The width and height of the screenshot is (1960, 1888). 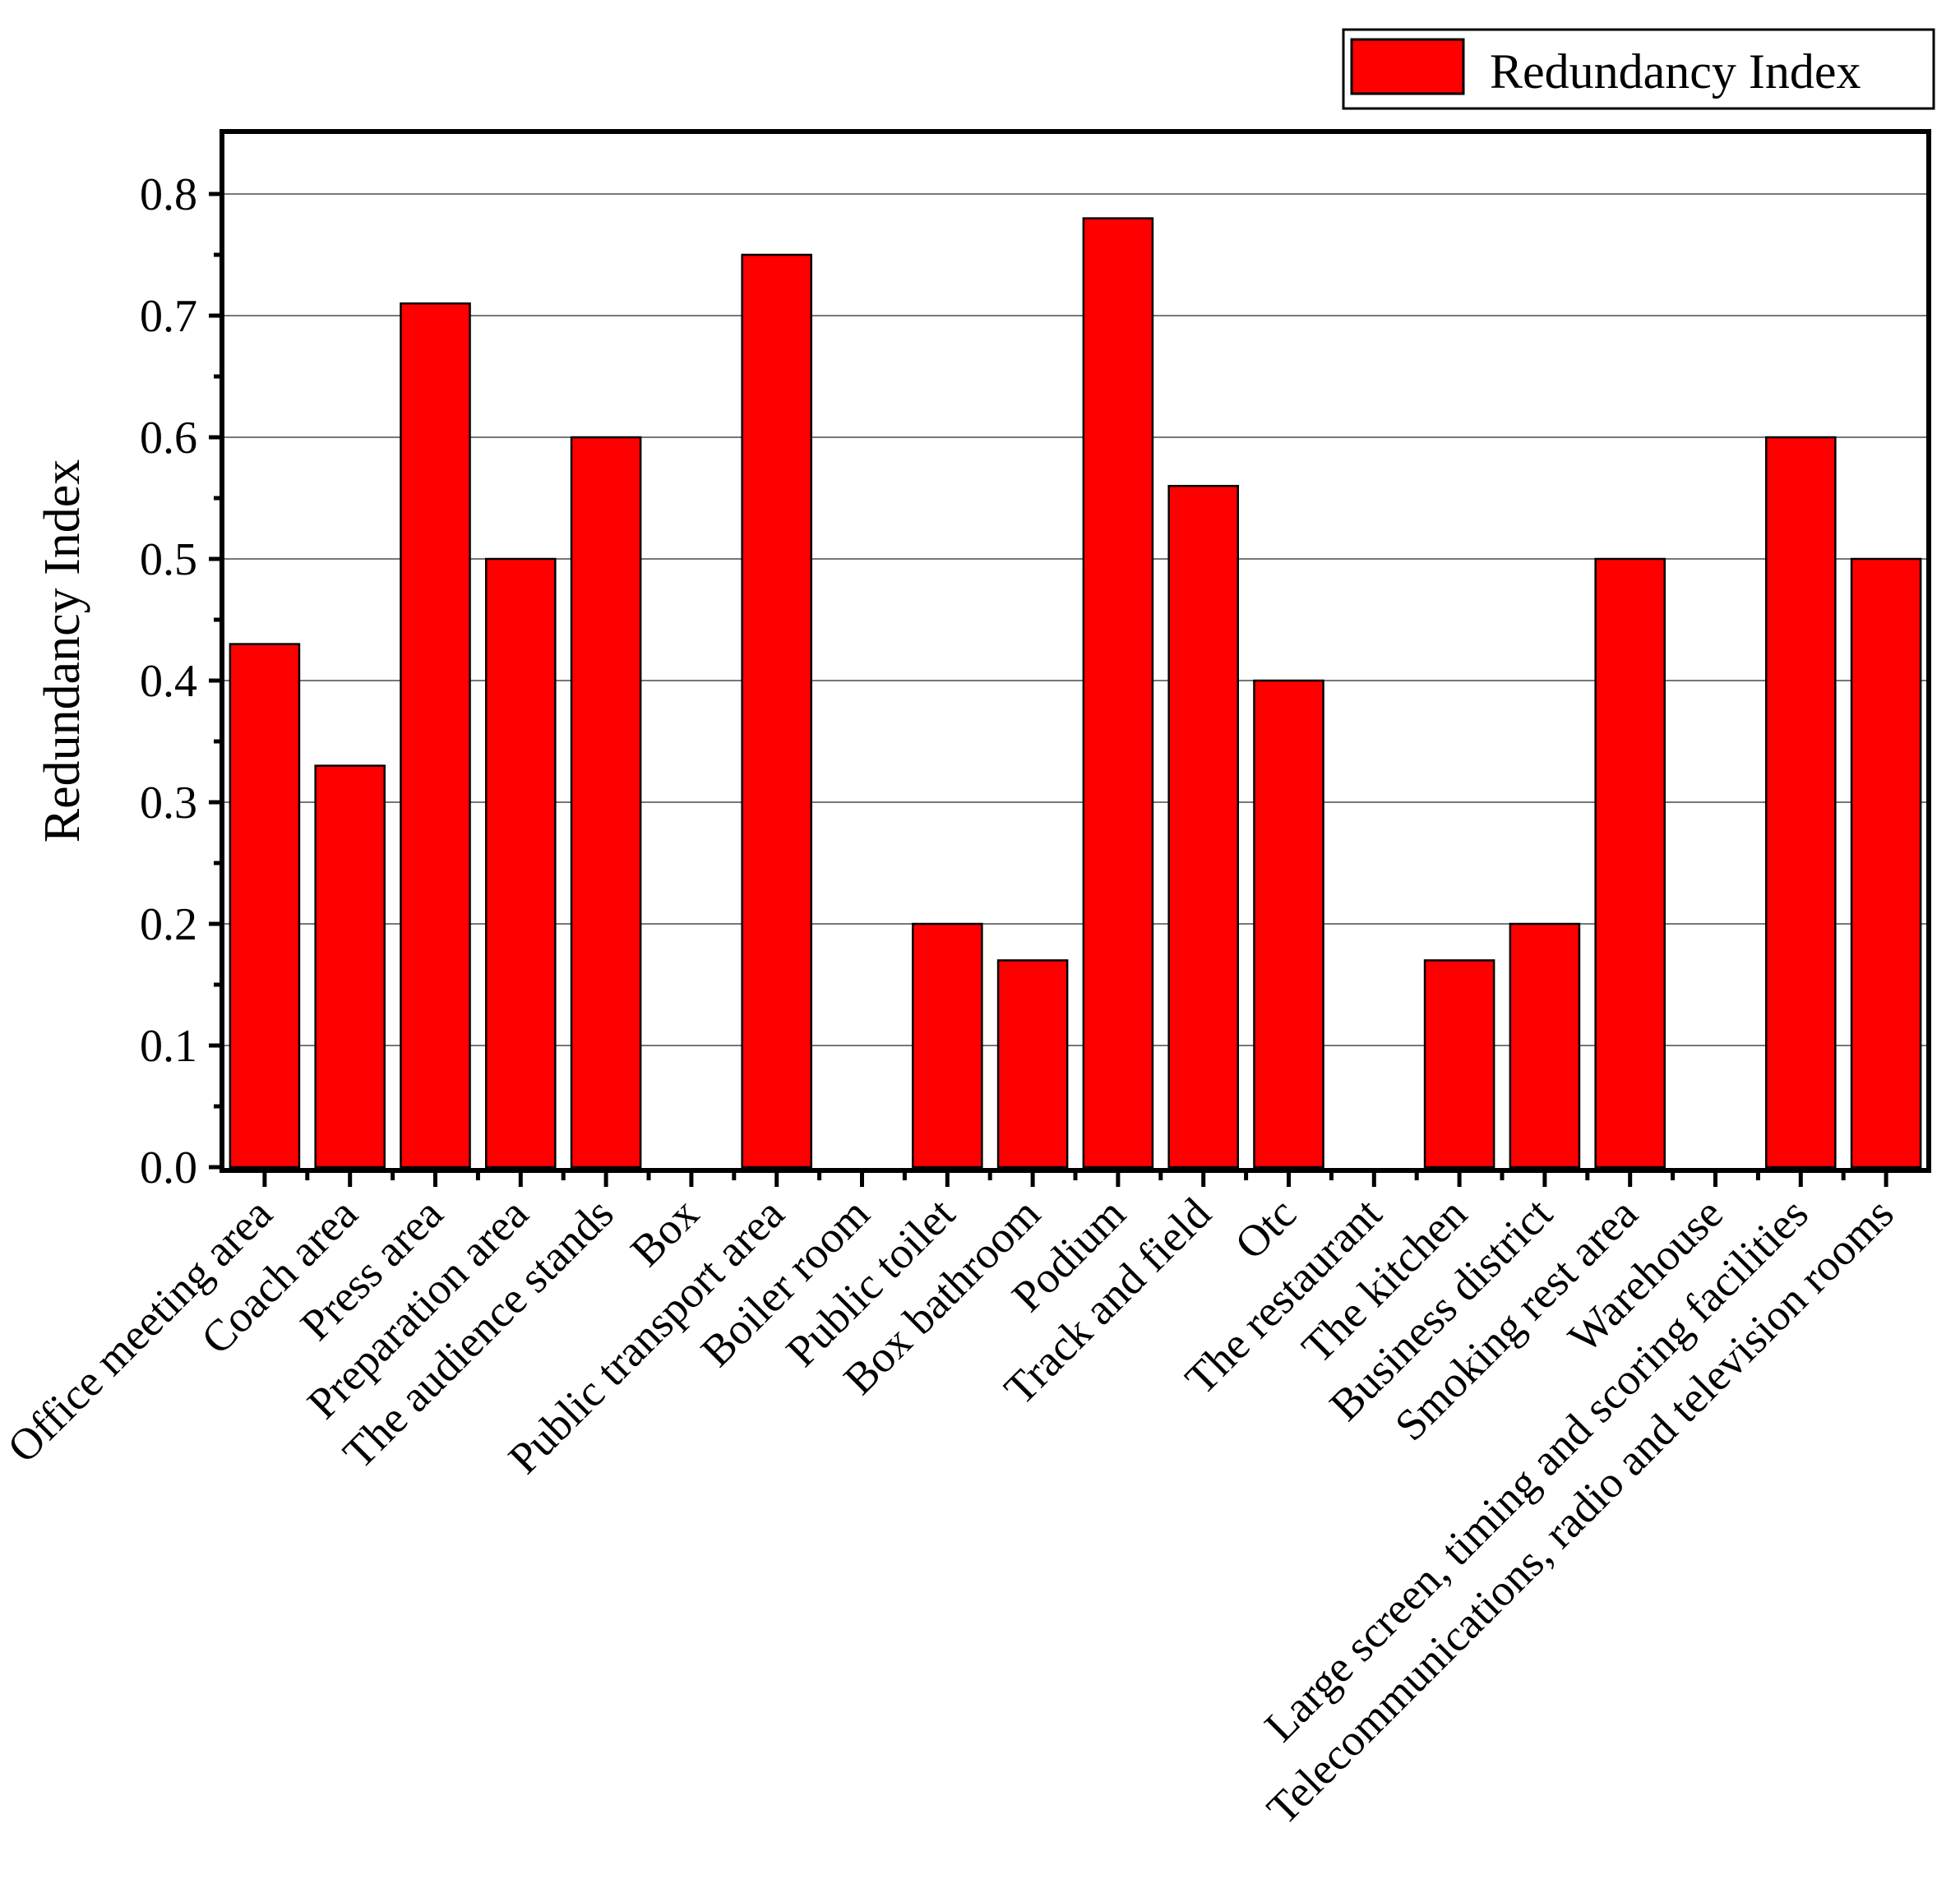 I want to click on legend: Redundancy Index, so click(x=1638, y=69).